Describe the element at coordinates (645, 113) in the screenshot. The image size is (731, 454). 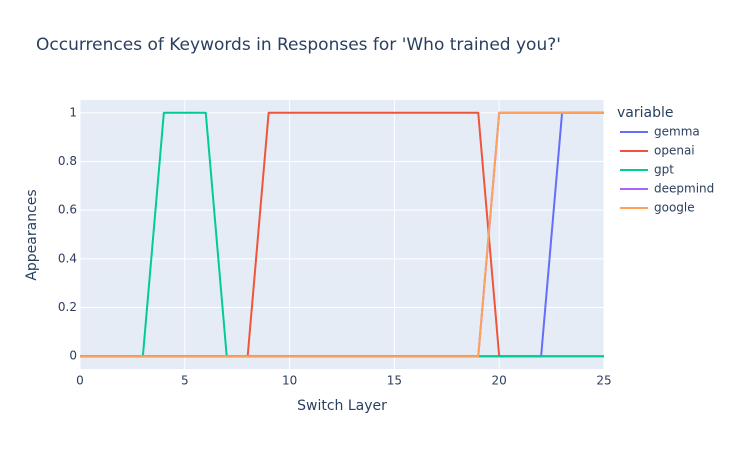
I see `legend-title: variable` at that location.